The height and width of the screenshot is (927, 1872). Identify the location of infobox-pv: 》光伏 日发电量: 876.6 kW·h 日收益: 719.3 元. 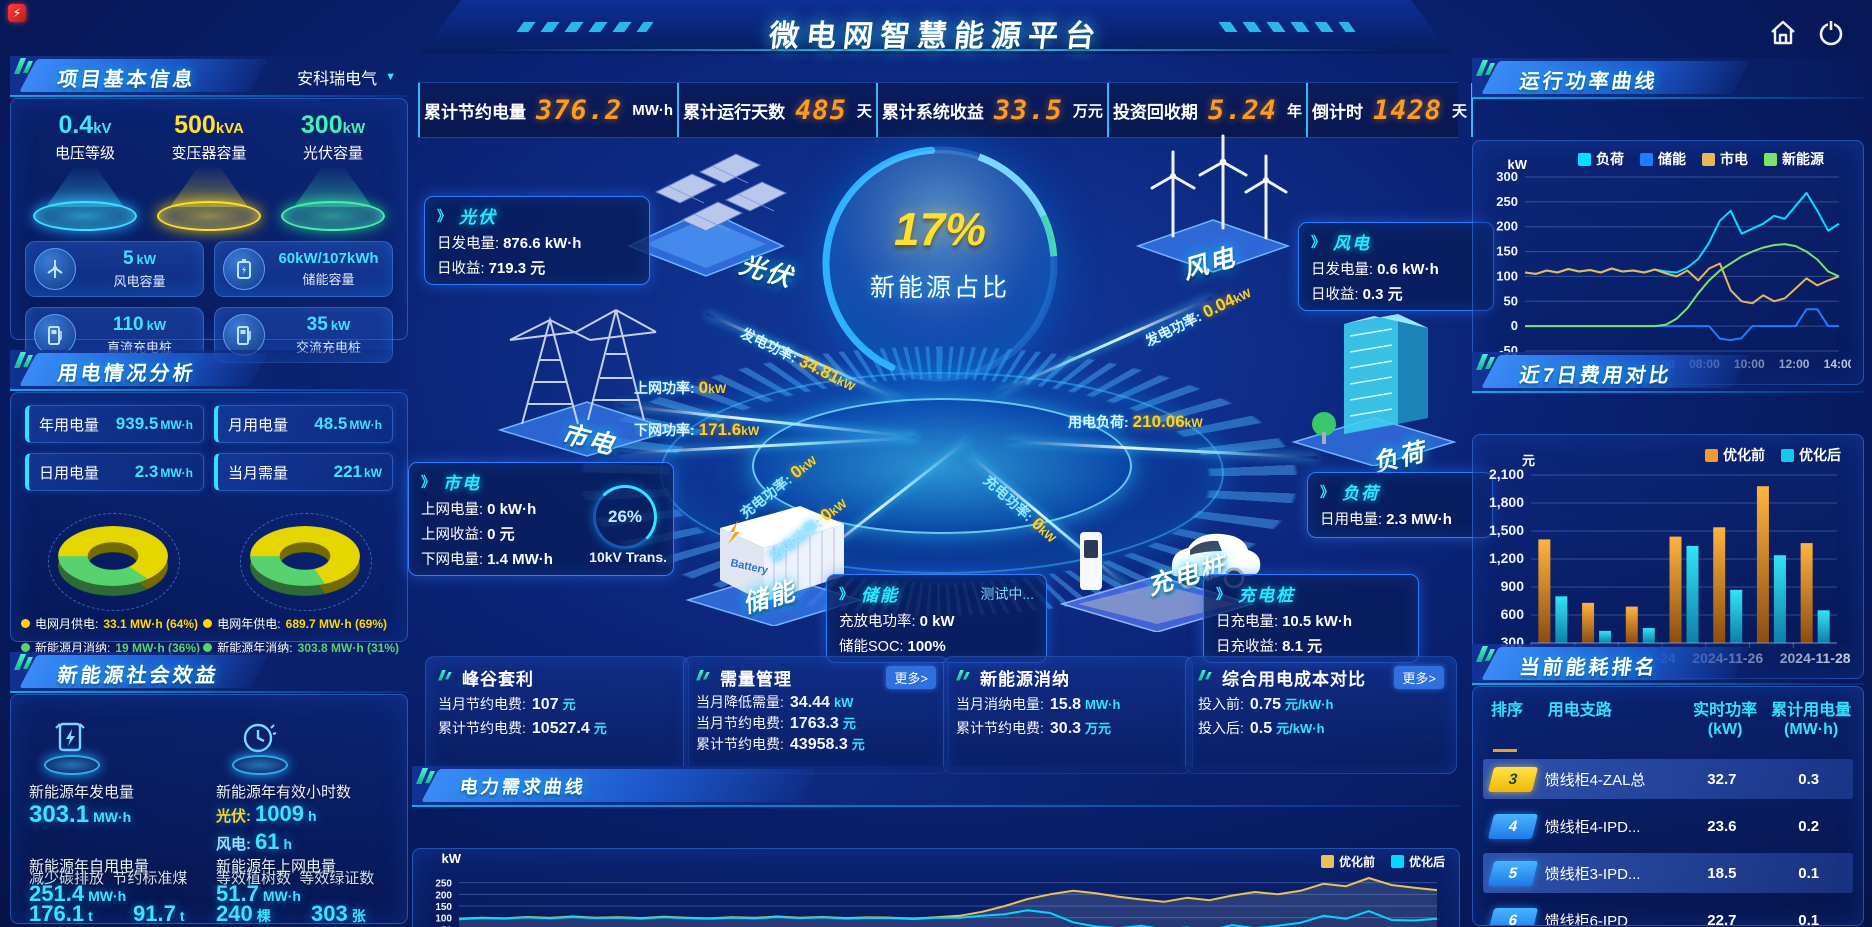
(537, 240).